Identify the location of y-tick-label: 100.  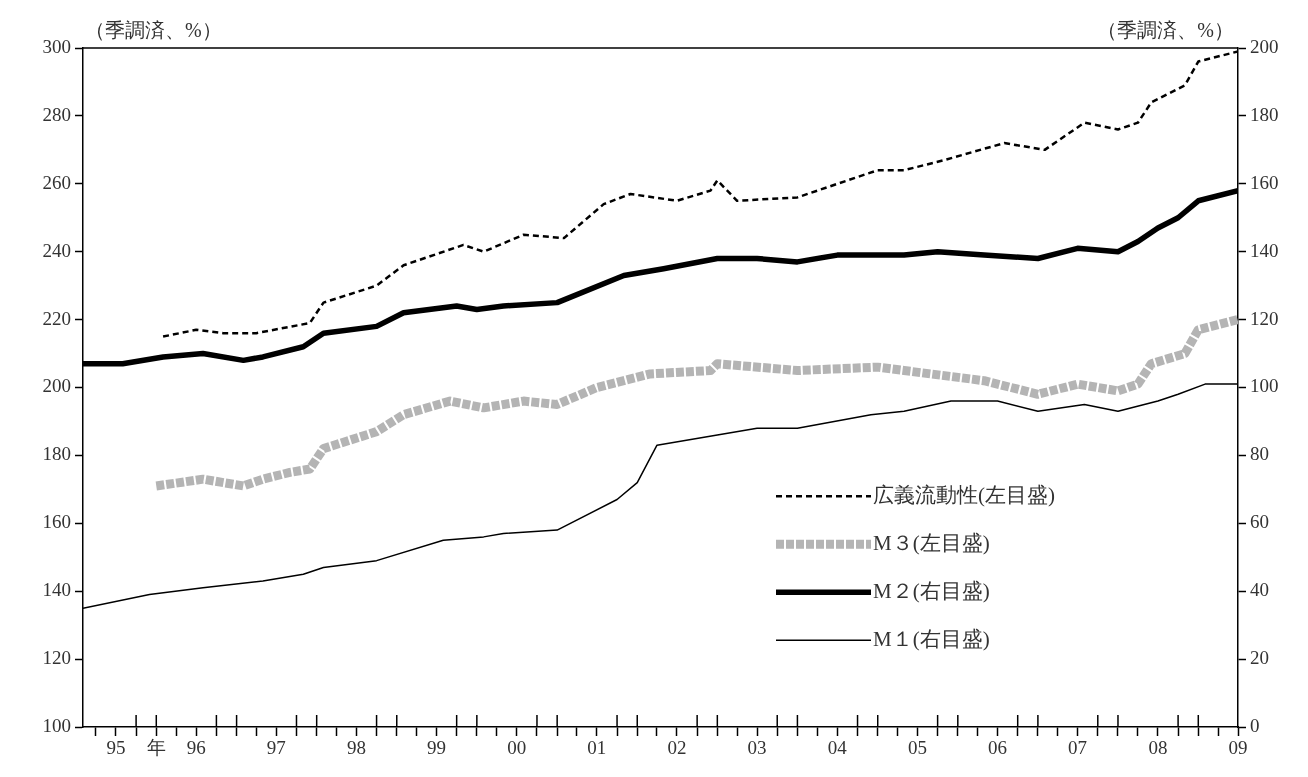
(56, 725).